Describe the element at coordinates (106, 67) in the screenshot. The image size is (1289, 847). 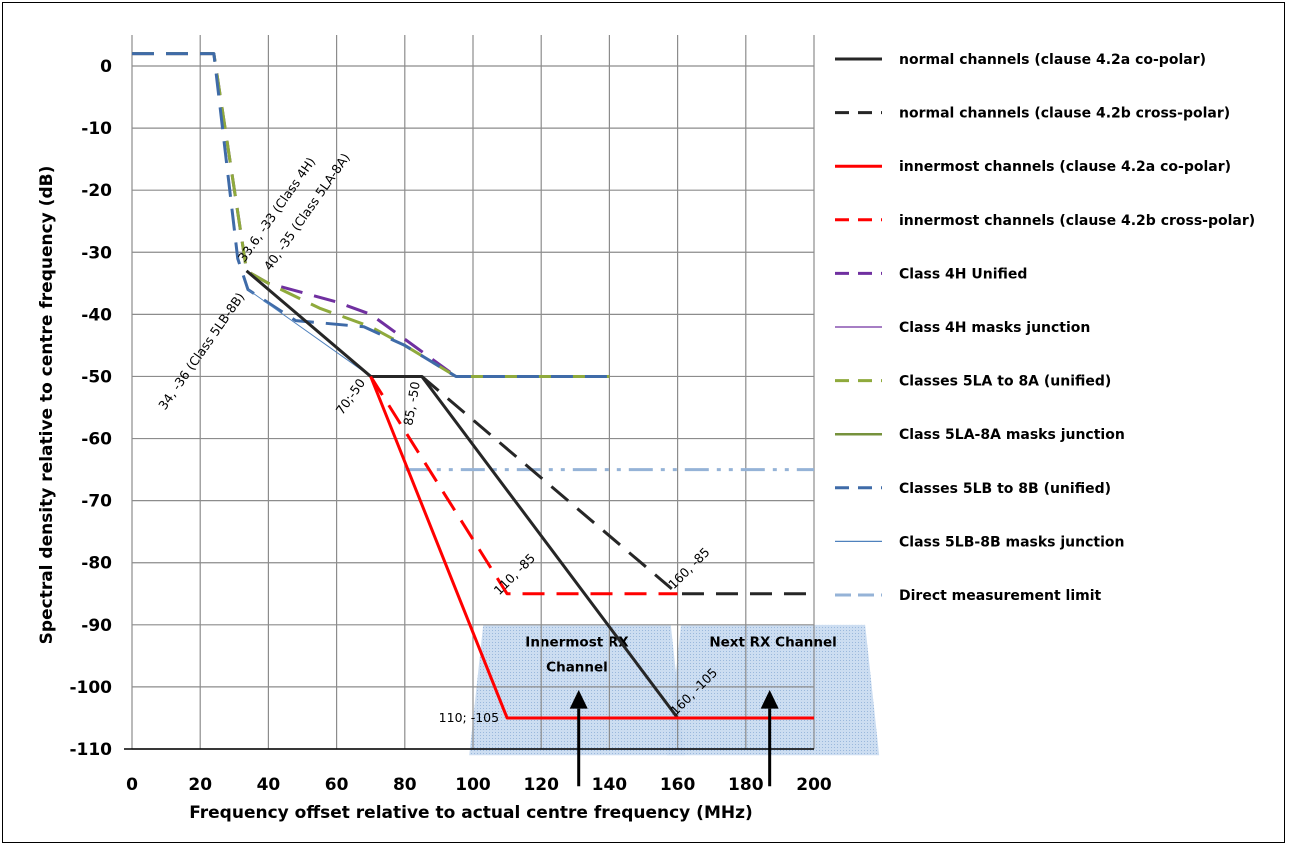
I see `y-tick-label: 0` at that location.